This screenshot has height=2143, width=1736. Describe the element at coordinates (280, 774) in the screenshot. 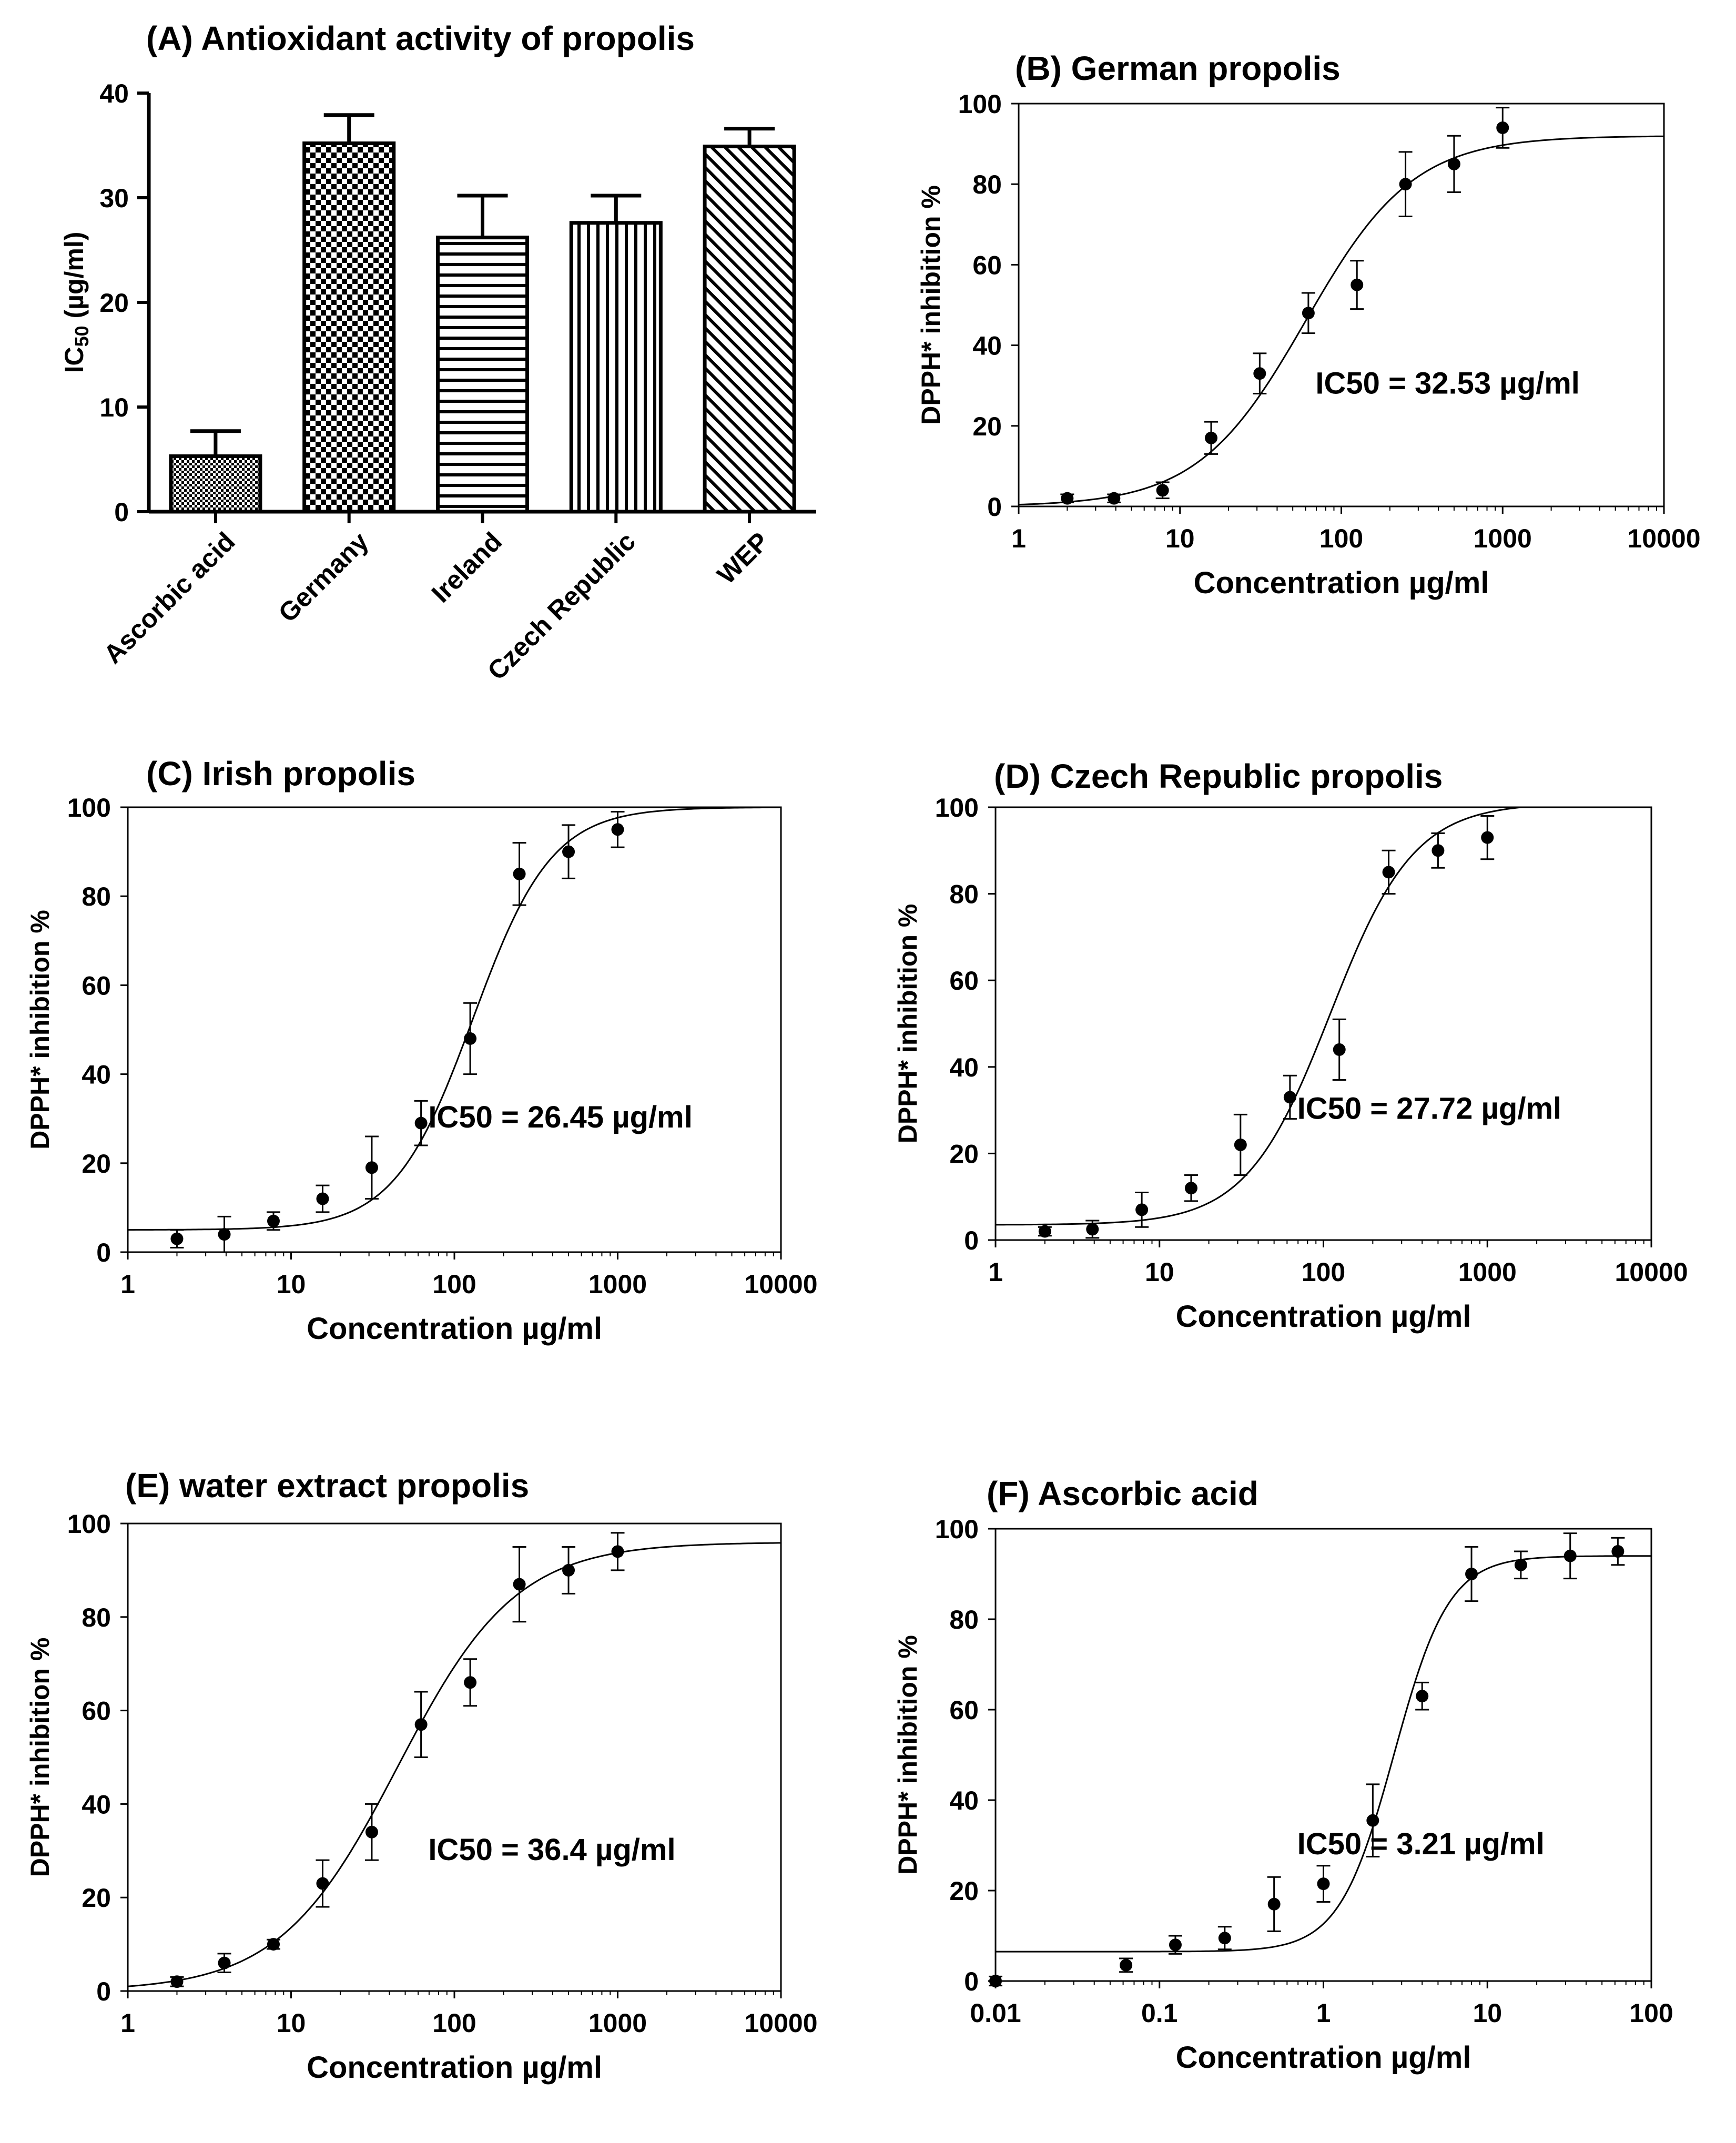

I see `panel-title: (C) Irish propolis` at that location.